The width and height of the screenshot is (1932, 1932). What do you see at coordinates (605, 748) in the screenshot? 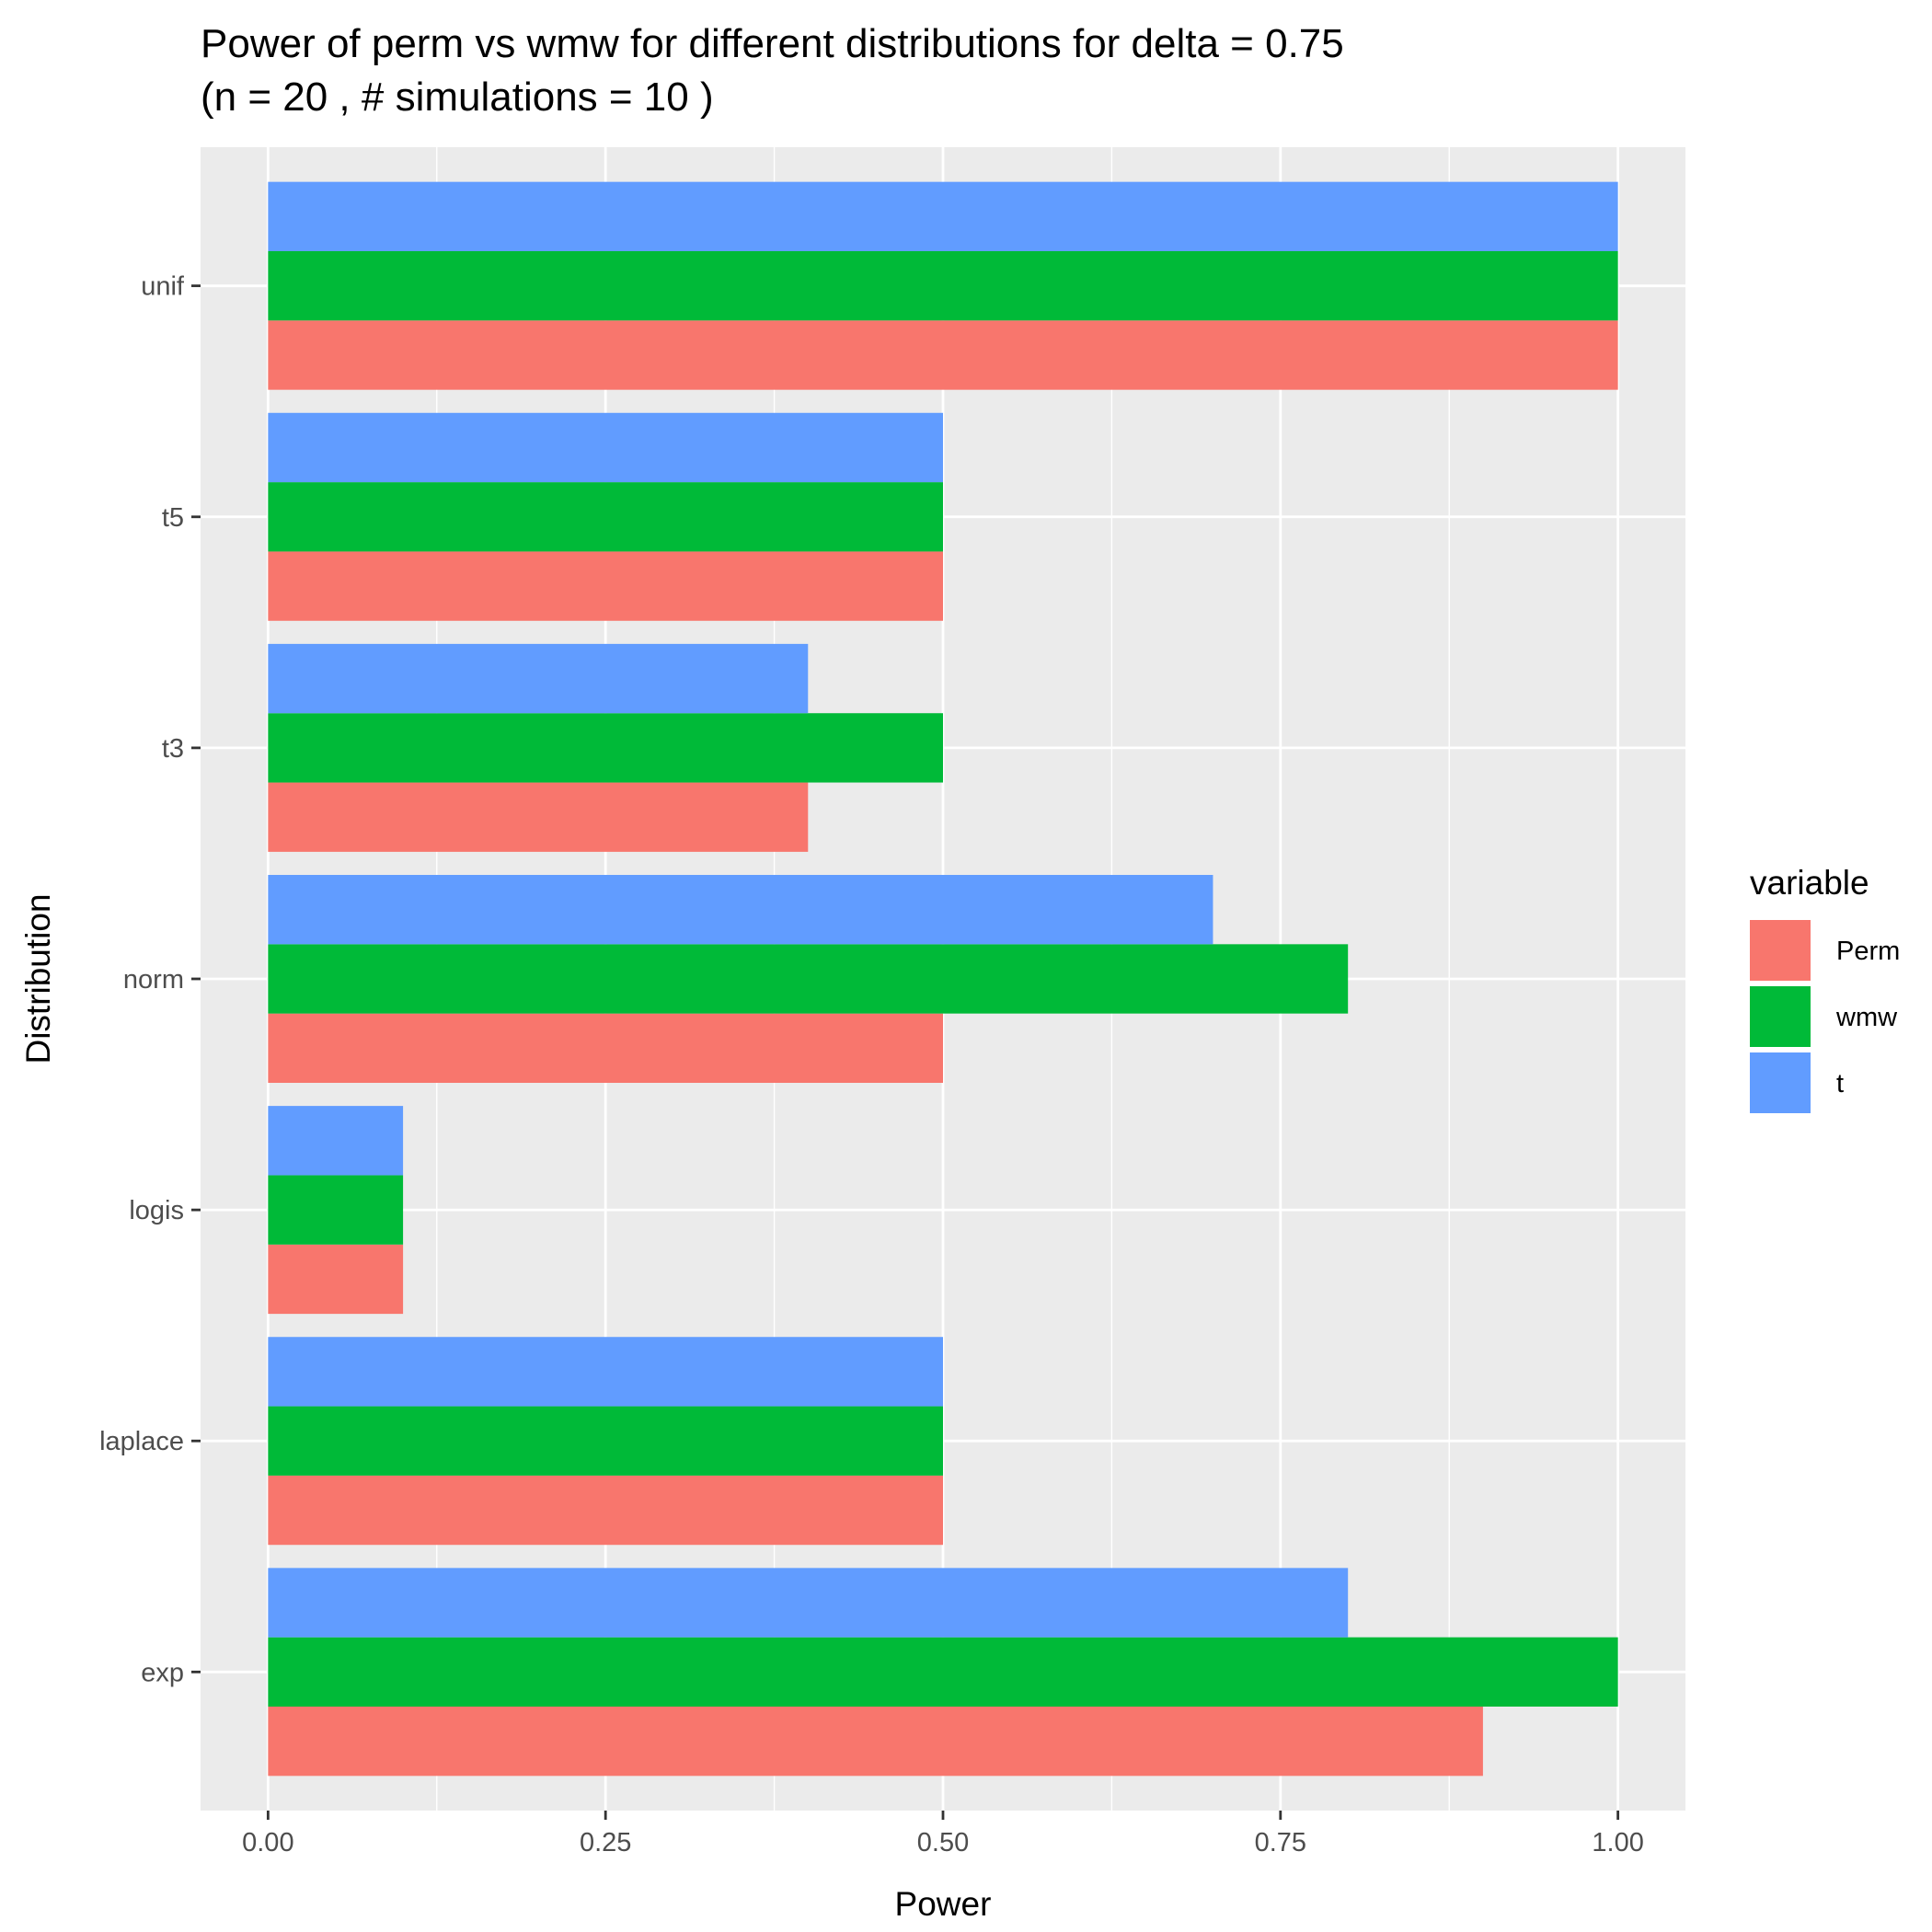
I see `bar-t3-wmw` at bounding box center [605, 748].